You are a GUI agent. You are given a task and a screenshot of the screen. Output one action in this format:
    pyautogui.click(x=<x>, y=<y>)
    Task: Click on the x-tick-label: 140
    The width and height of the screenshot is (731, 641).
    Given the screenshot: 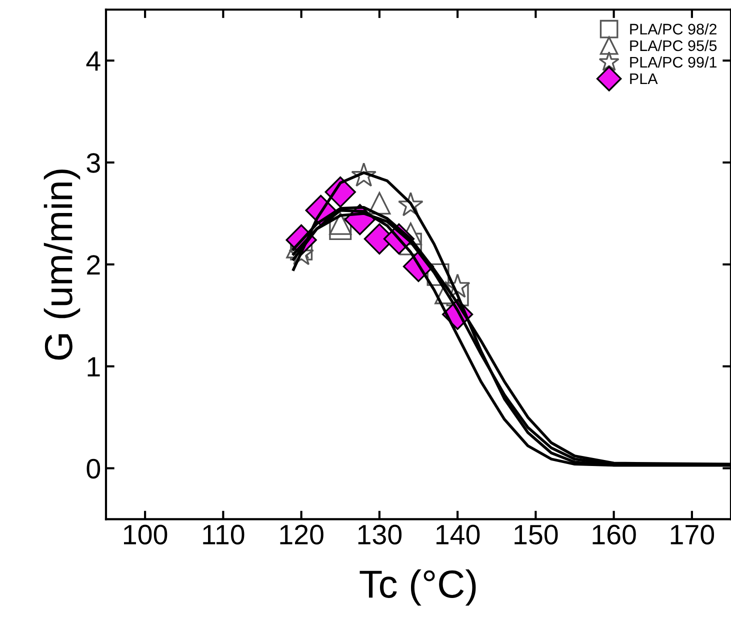 What is the action you would take?
    pyautogui.click(x=458, y=534)
    